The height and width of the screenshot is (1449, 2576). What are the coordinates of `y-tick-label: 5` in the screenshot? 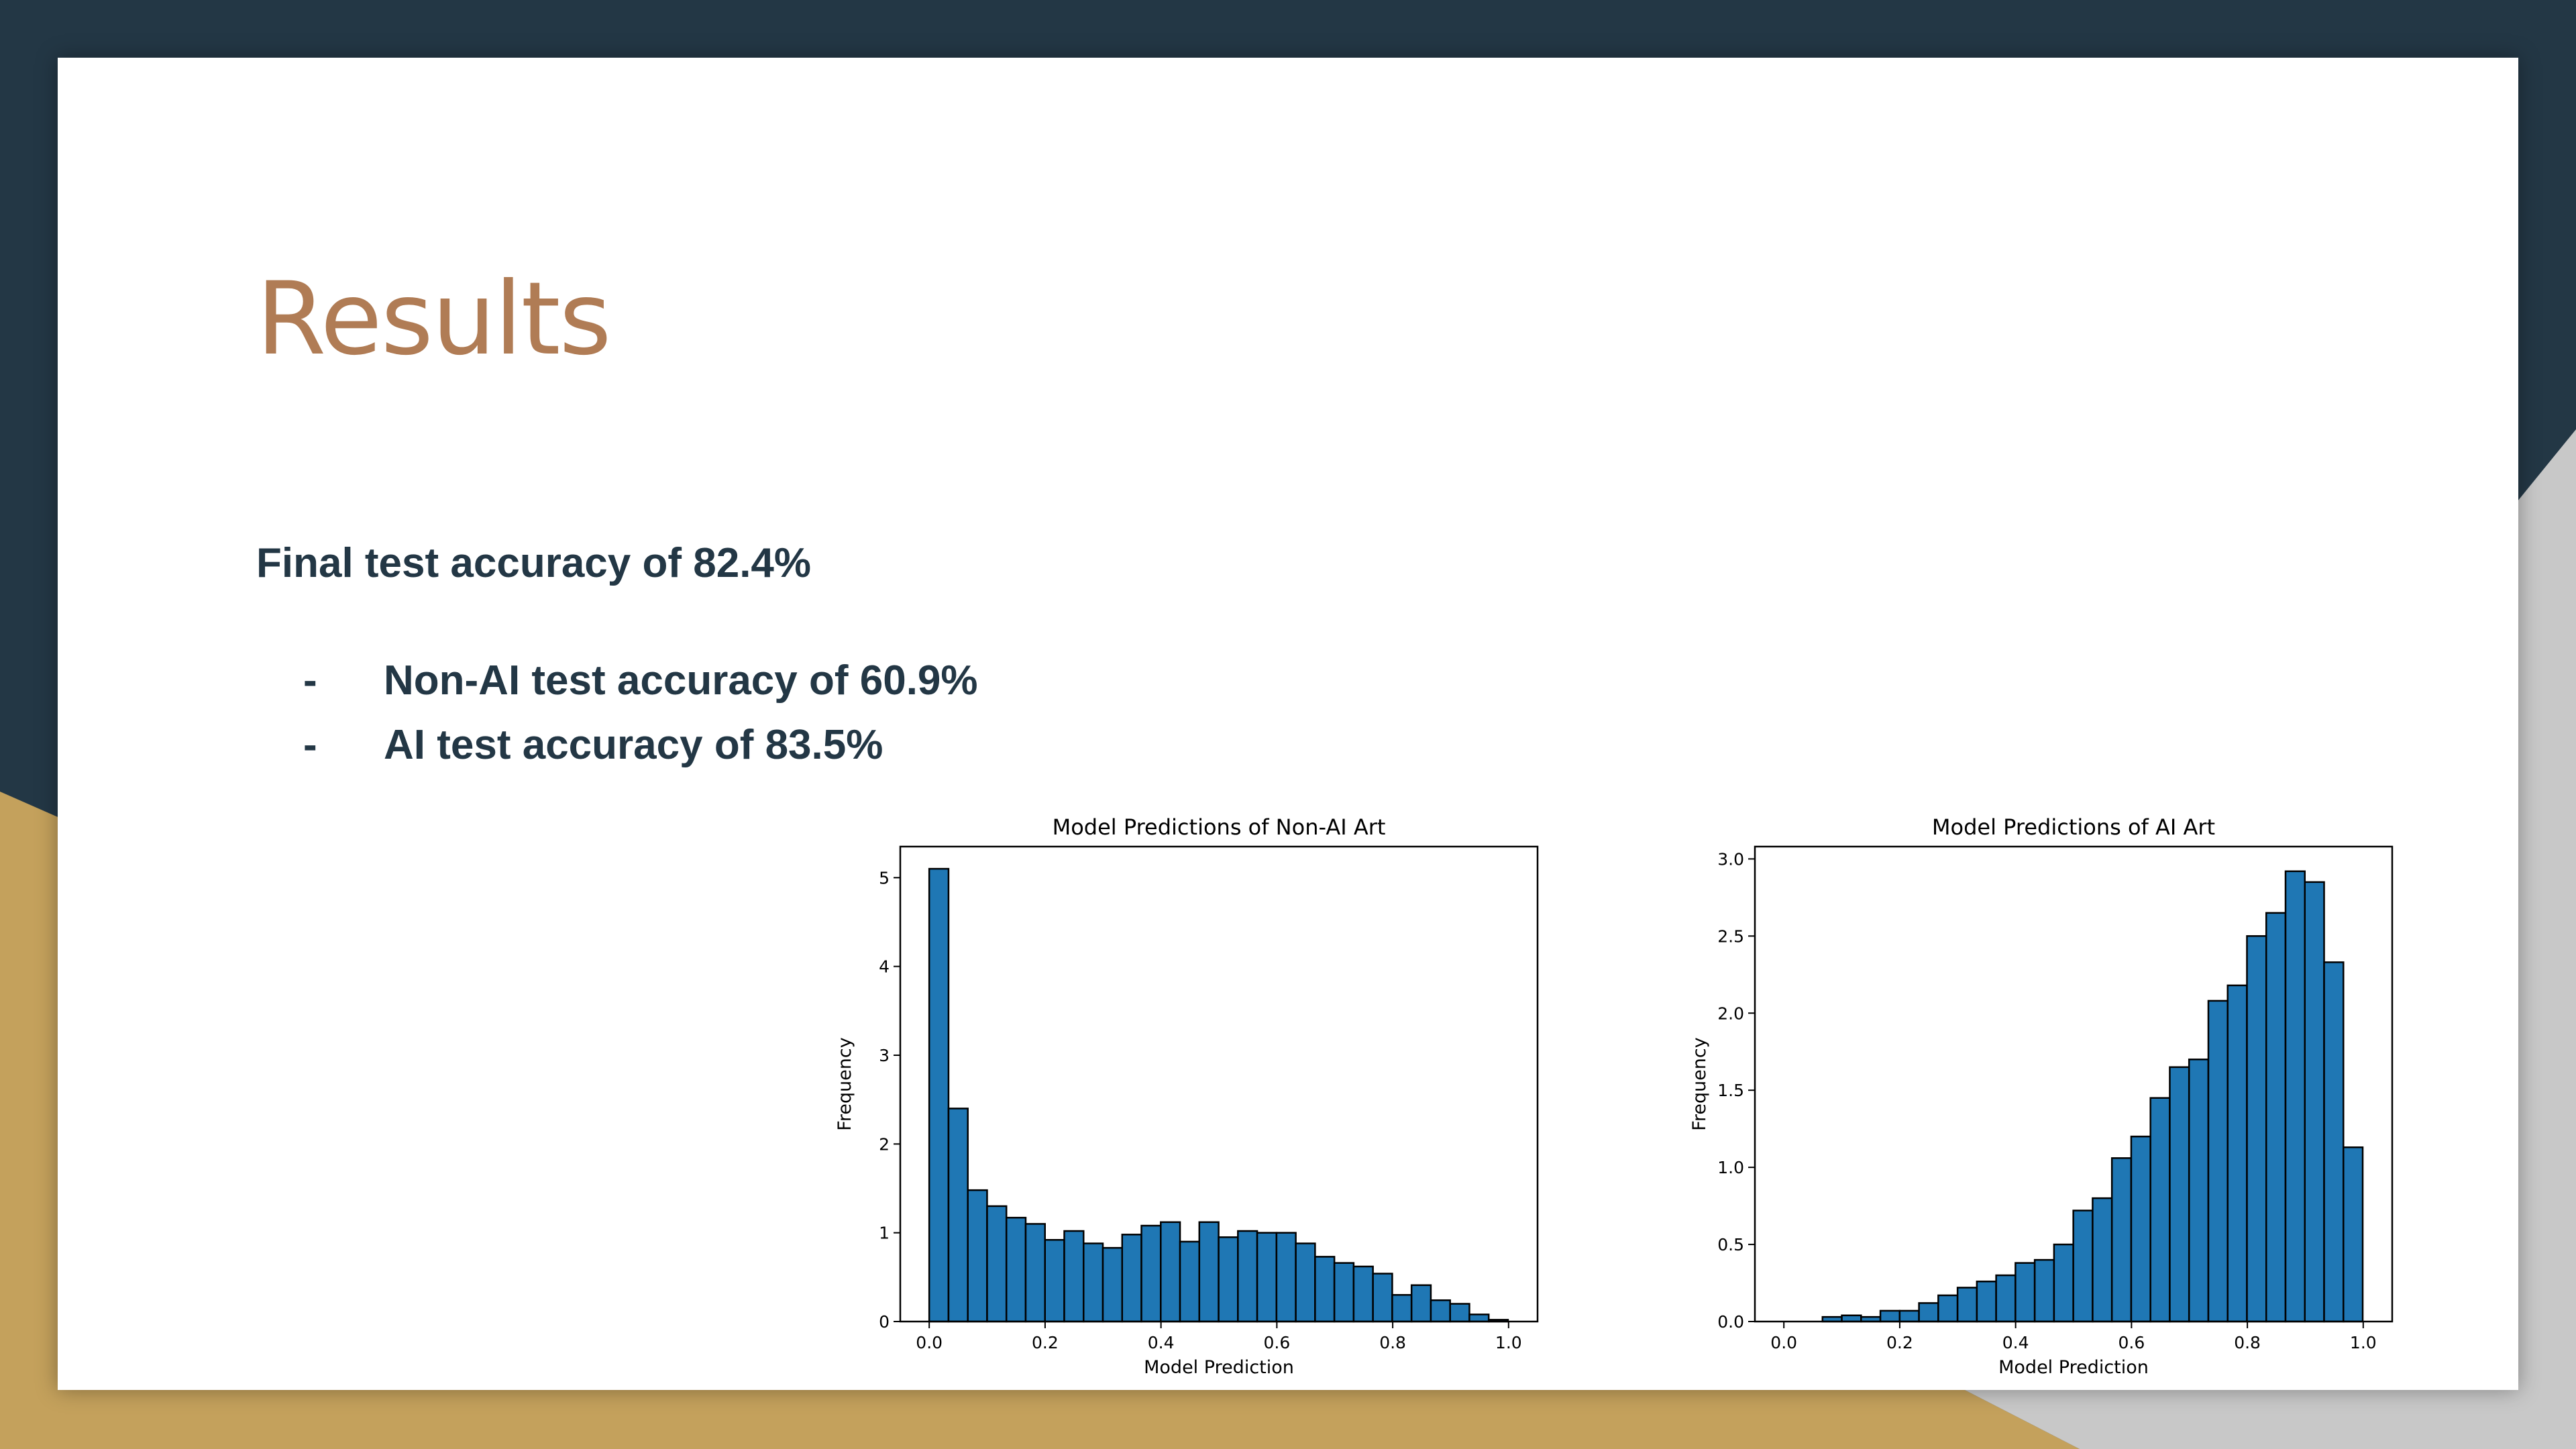 It's located at (884, 878).